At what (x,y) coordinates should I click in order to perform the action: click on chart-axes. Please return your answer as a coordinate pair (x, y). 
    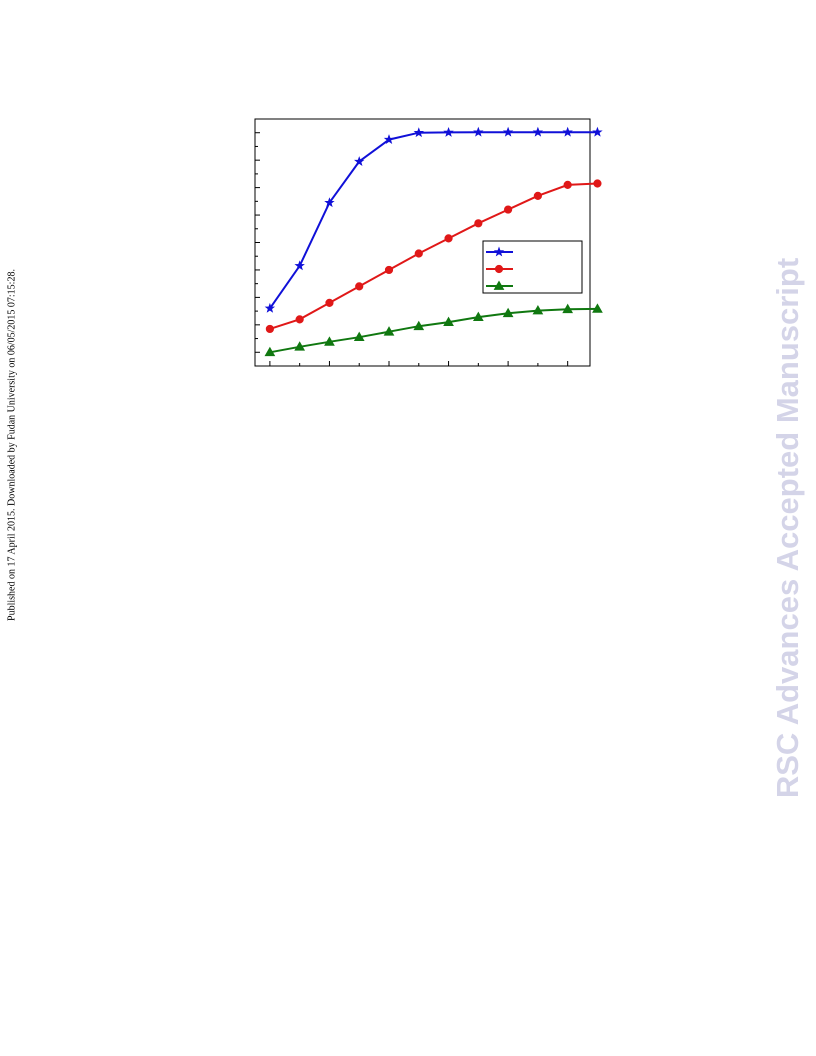
    Looking at the image, I should click on (422, 242).